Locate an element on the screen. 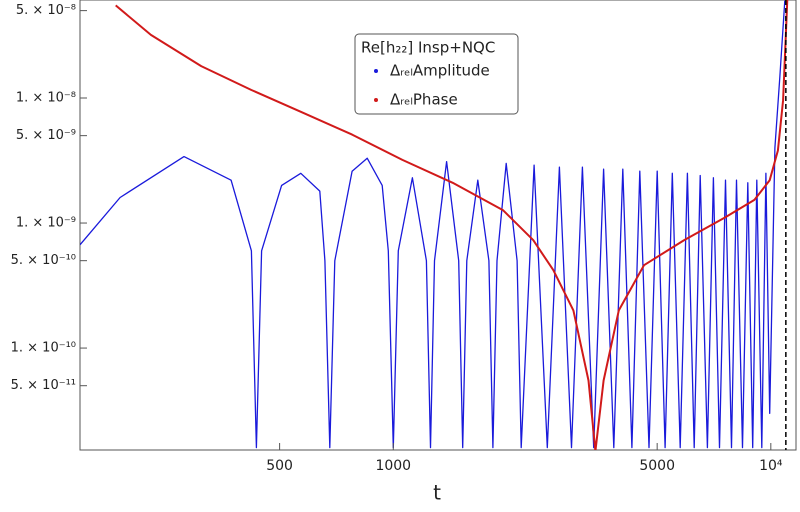 The image size is (800, 512). legend-label: ΔᵣₑₗAmplitude is located at coordinates (440, 71).